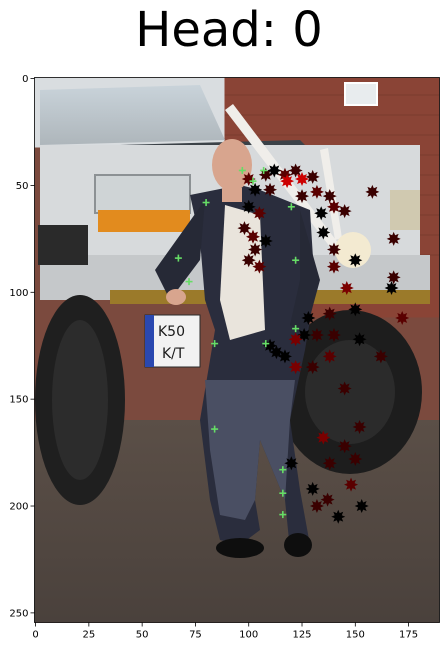 The image size is (448, 646). Describe the element at coordinates (25, 79) in the screenshot. I see `y-tick-label: 0` at that location.